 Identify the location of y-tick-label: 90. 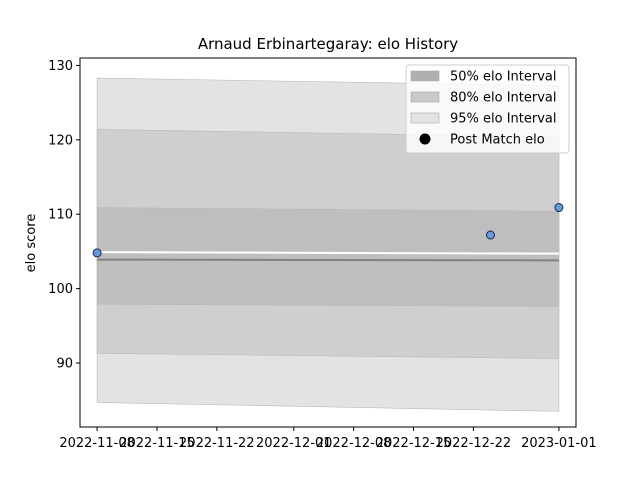
(64, 364).